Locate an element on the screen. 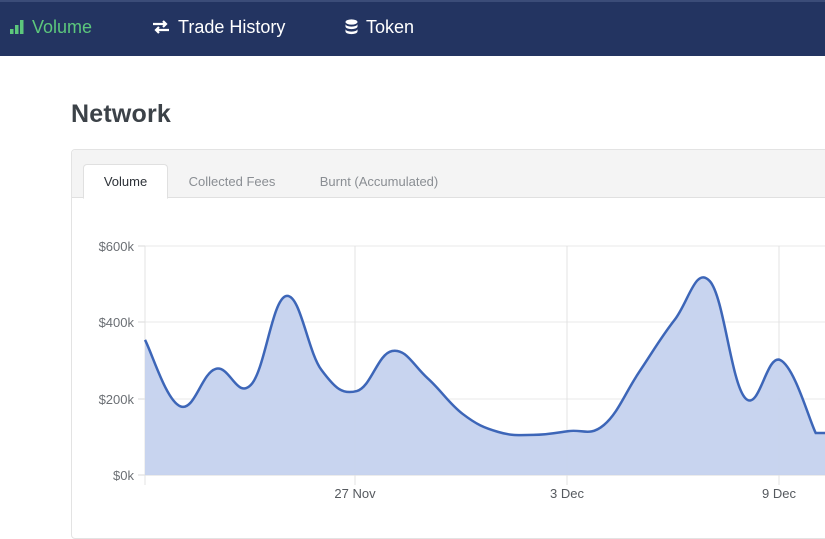  database-icon is located at coordinates (351, 27).